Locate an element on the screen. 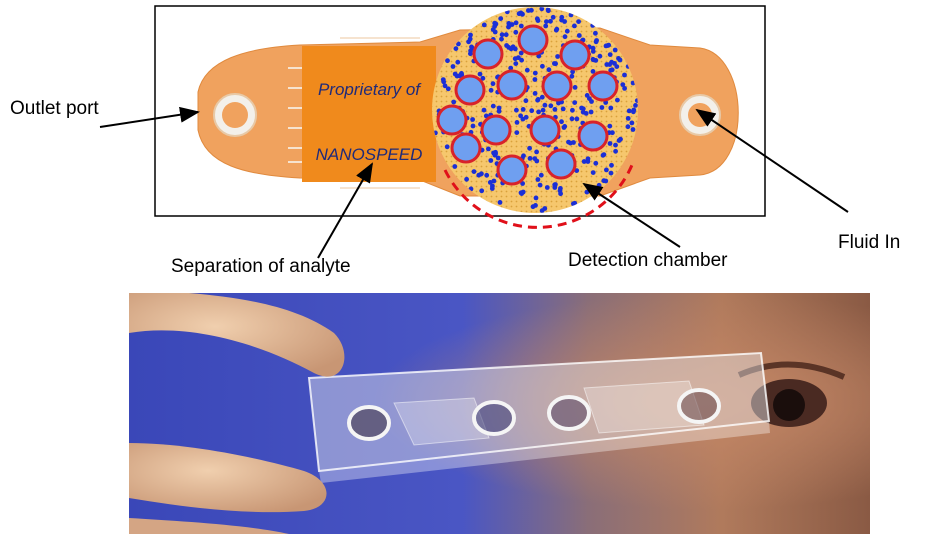 This screenshot has width=928, height=534. glass-slide is located at coordinates (539, 412).